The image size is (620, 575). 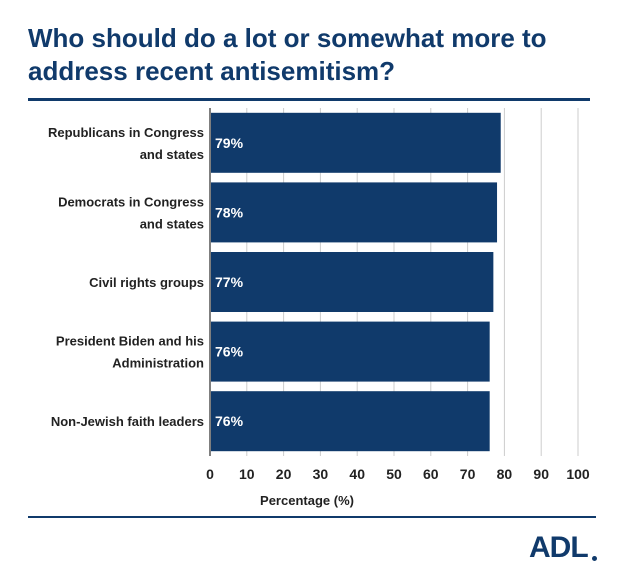 What do you see at coordinates (126, 143) in the screenshot?
I see `category-label: Republicans in Congress and states` at bounding box center [126, 143].